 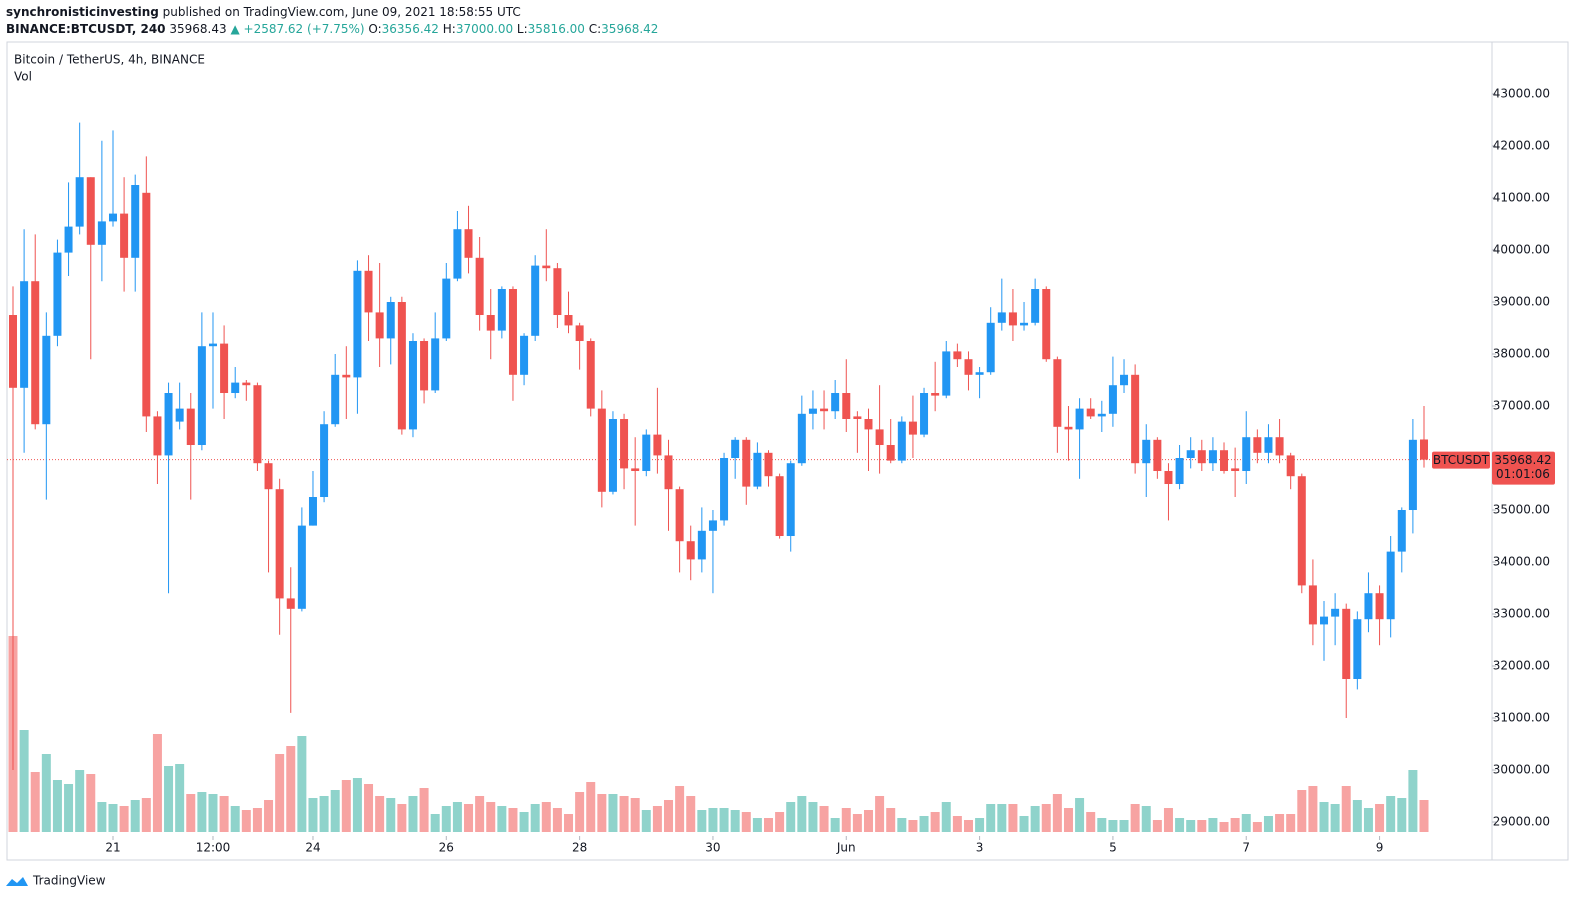 What do you see at coordinates (82, 12) in the screenshot?
I see `author: synchronisticinvesting` at bounding box center [82, 12].